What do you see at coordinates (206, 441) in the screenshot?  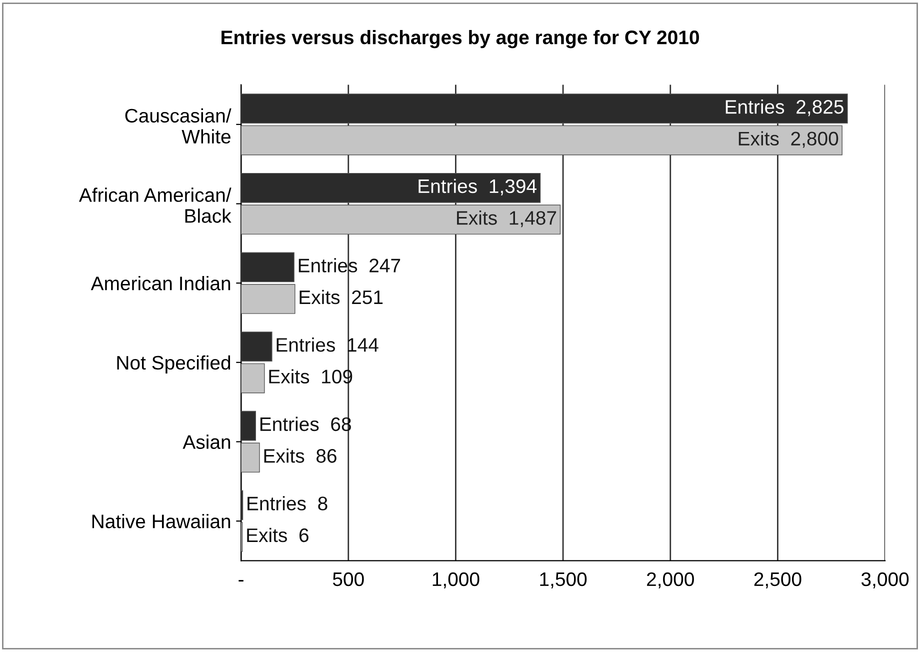 I see `y-tick-label: Asian` at bounding box center [206, 441].